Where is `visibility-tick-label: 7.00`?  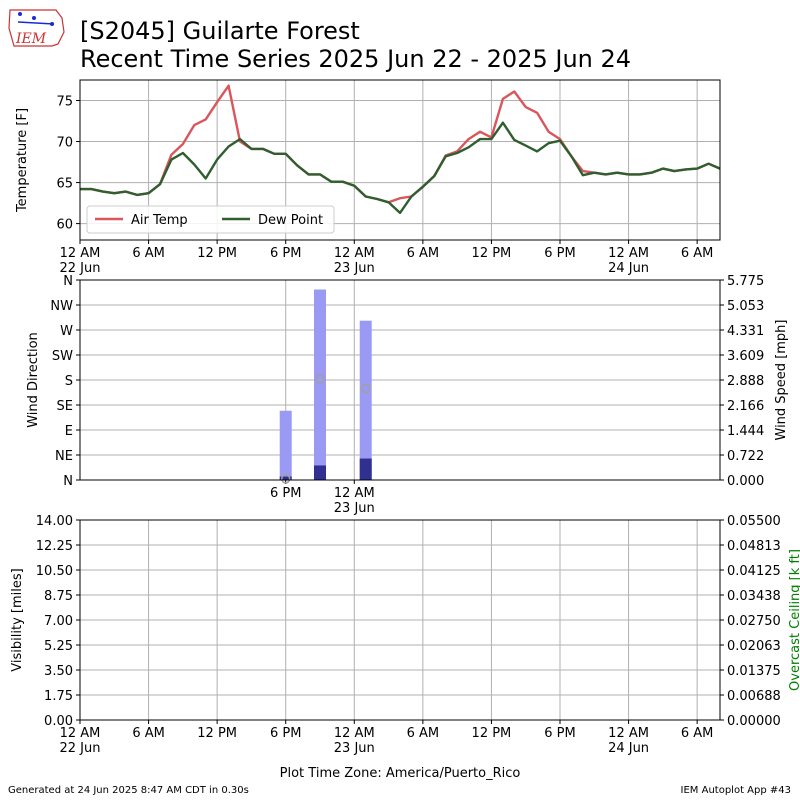
visibility-tick-label: 7.00 is located at coordinates (58, 621).